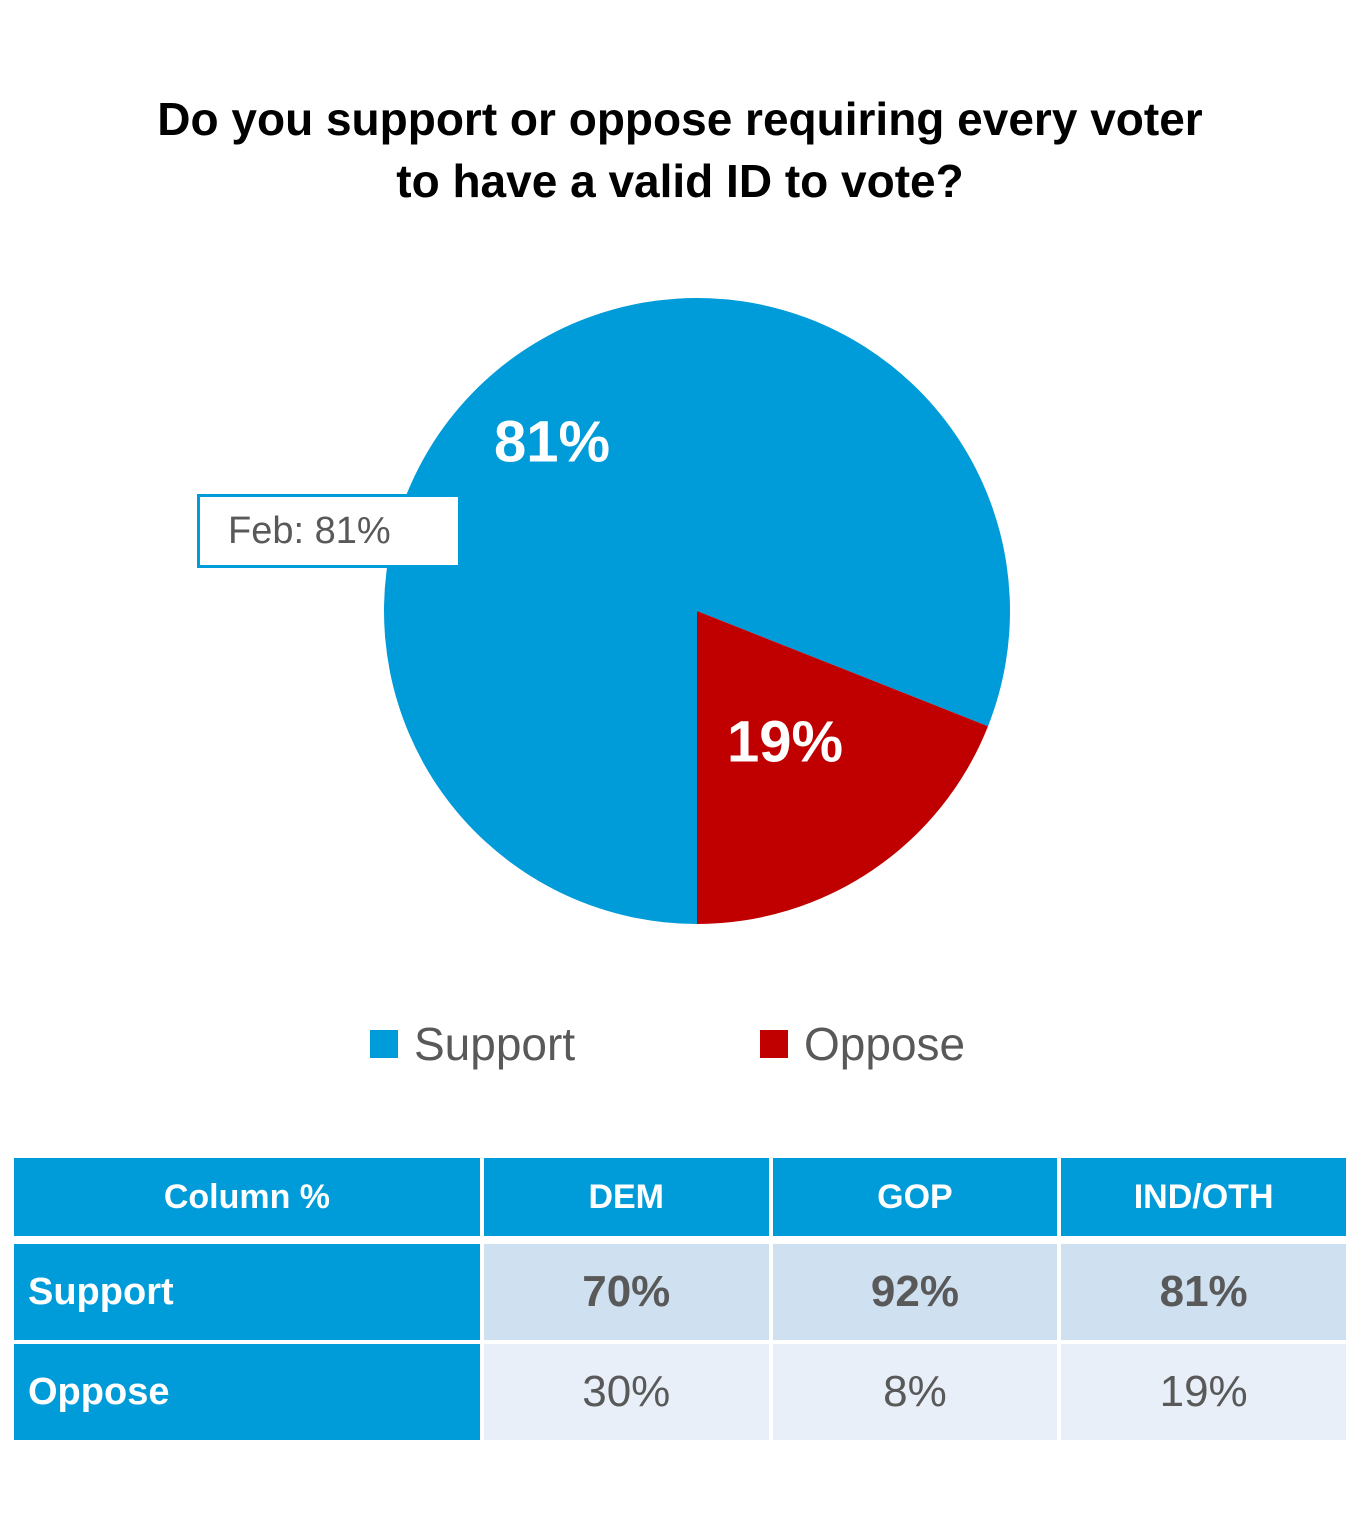  What do you see at coordinates (774, 1044) in the screenshot?
I see `legend-swatch-oppose` at bounding box center [774, 1044].